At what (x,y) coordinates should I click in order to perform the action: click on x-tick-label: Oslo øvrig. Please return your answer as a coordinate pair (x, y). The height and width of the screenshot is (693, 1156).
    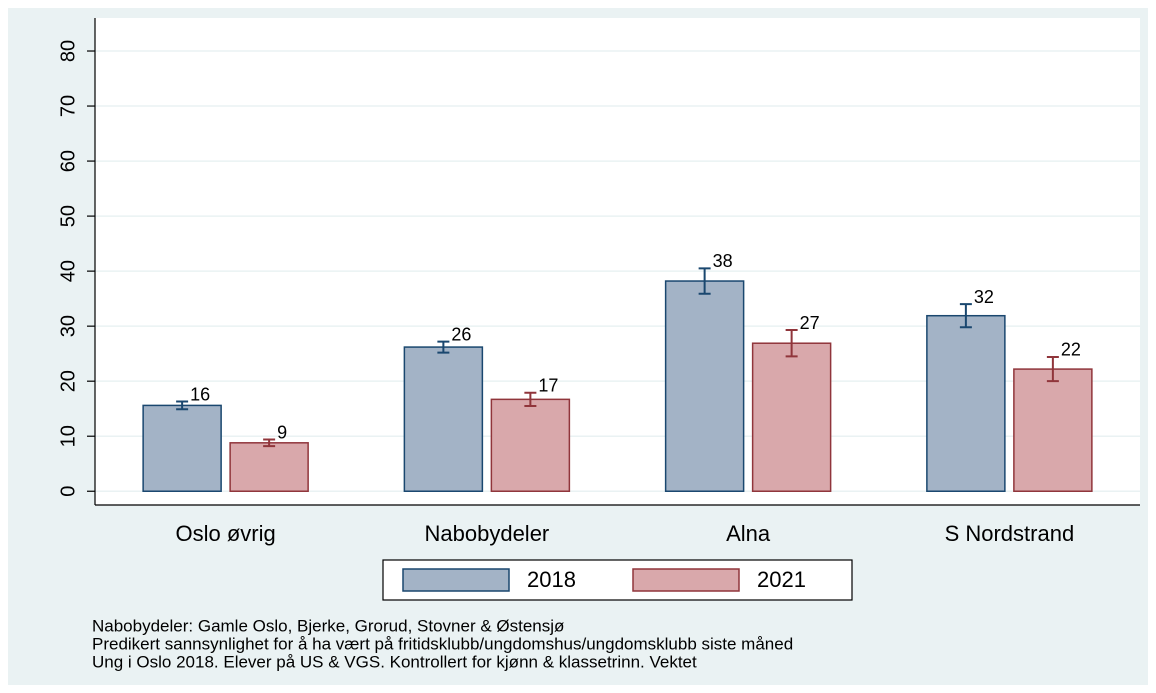
    Looking at the image, I should click on (226, 533).